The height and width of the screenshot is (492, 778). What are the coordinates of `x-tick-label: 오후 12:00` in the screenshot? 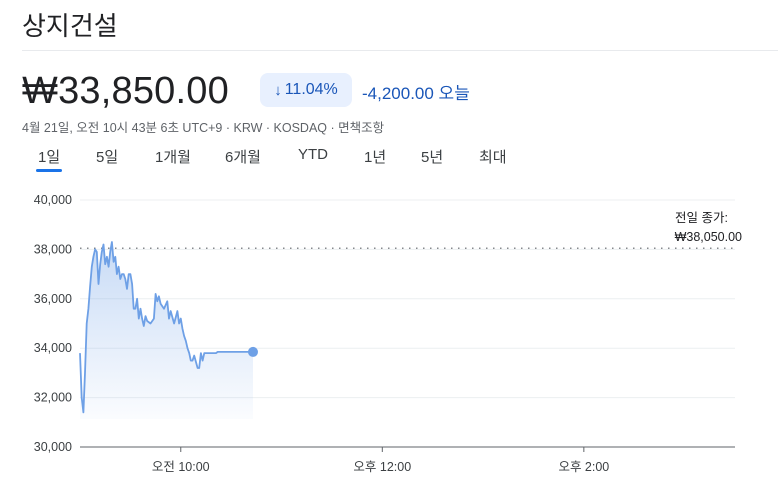 It's located at (382, 467).